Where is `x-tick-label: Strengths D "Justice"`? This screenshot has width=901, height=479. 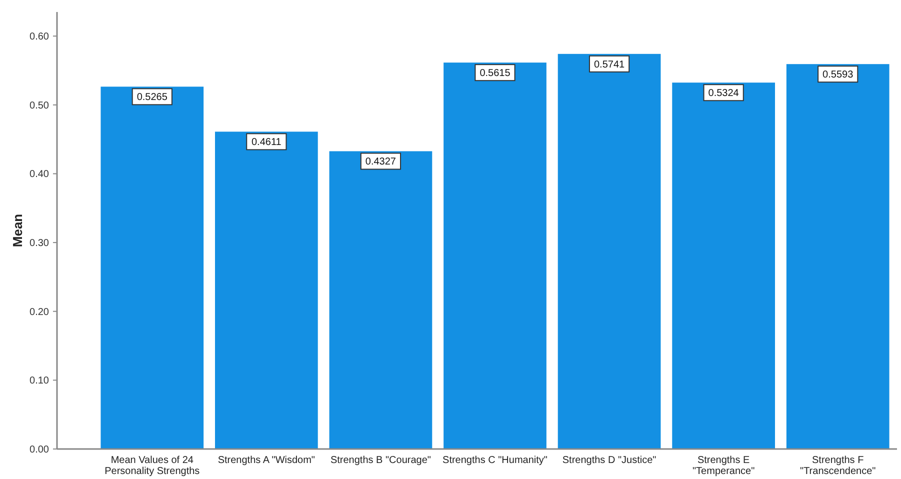
x-tick-label: Strengths D "Justice" is located at coordinates (609, 460).